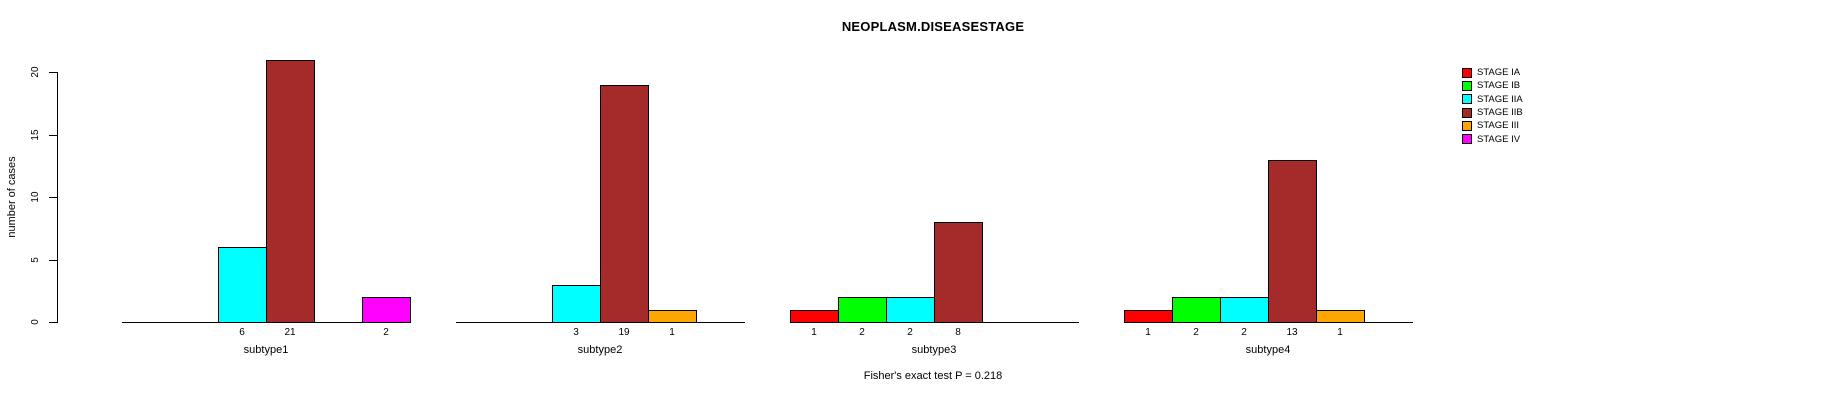 Image resolution: width=1840 pixels, height=400 pixels. I want to click on legend-label: STAGE IV, so click(1499, 139).